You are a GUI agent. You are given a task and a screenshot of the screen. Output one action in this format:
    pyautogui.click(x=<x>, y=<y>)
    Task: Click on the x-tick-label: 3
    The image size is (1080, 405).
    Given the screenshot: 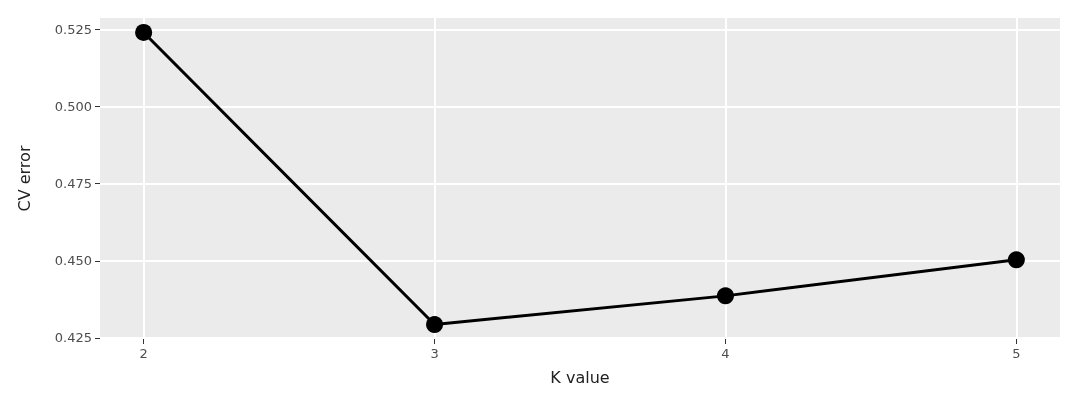 What is the action you would take?
    pyautogui.click(x=434, y=353)
    